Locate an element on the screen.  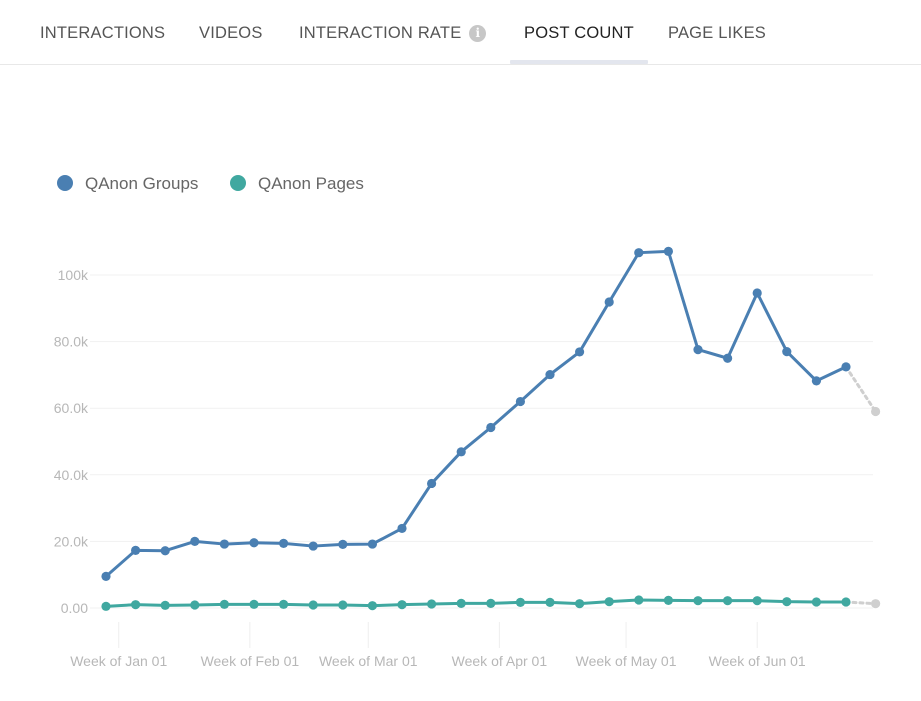
x-tick-label: Week of Feb 01 is located at coordinates (250, 661).